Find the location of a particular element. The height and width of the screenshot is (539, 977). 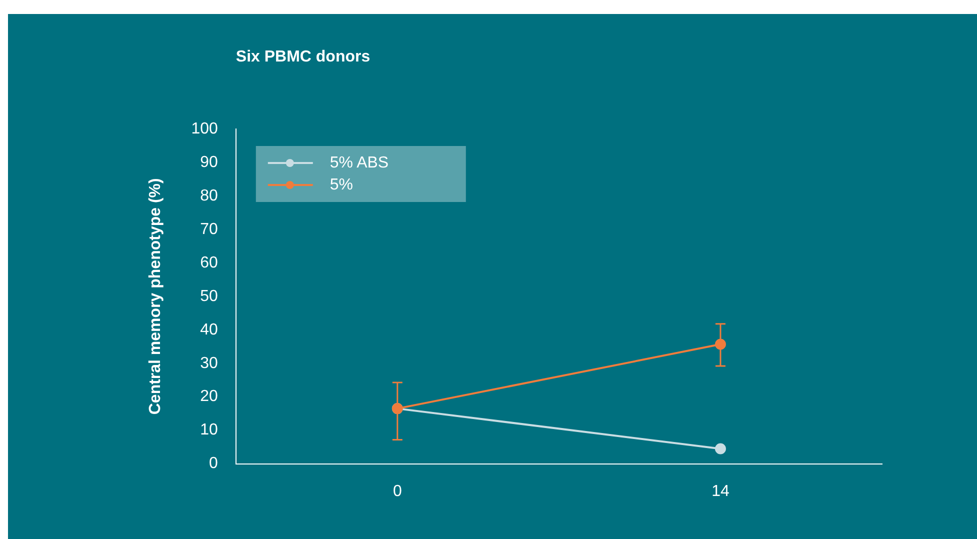

y-axis-title: Central memory phenotype (%) is located at coordinates (155, 296).